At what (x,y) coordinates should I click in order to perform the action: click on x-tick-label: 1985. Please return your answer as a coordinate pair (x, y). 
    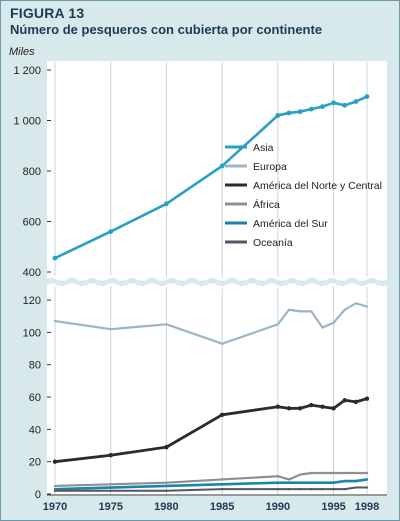
    Looking at the image, I should click on (222, 507).